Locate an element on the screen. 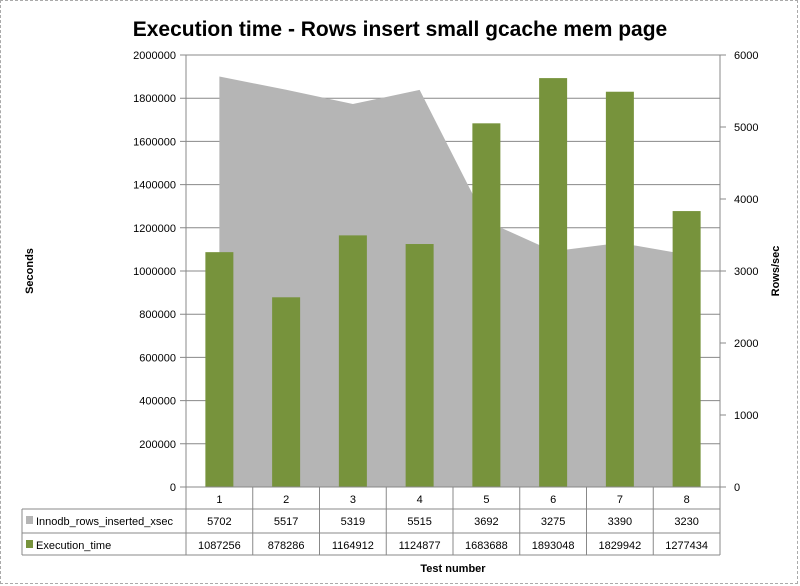 This screenshot has width=800, height=586. y-tick-right: 0 is located at coordinates (737, 488).